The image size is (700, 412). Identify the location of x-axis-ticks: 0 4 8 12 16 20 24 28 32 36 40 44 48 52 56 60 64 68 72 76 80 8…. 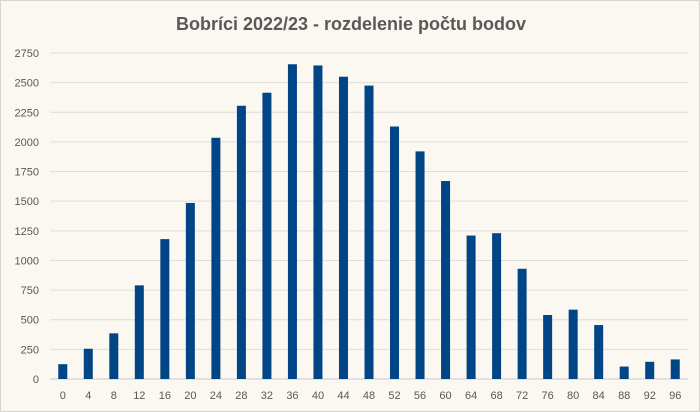
(371, 396).